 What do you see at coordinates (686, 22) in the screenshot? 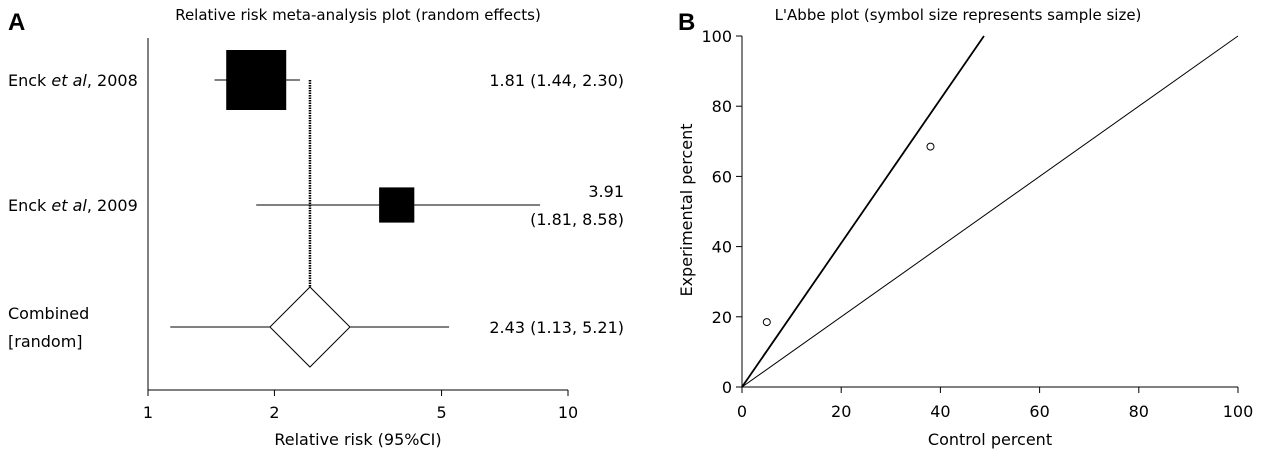
I see `panel-b-letter: B` at bounding box center [686, 22].